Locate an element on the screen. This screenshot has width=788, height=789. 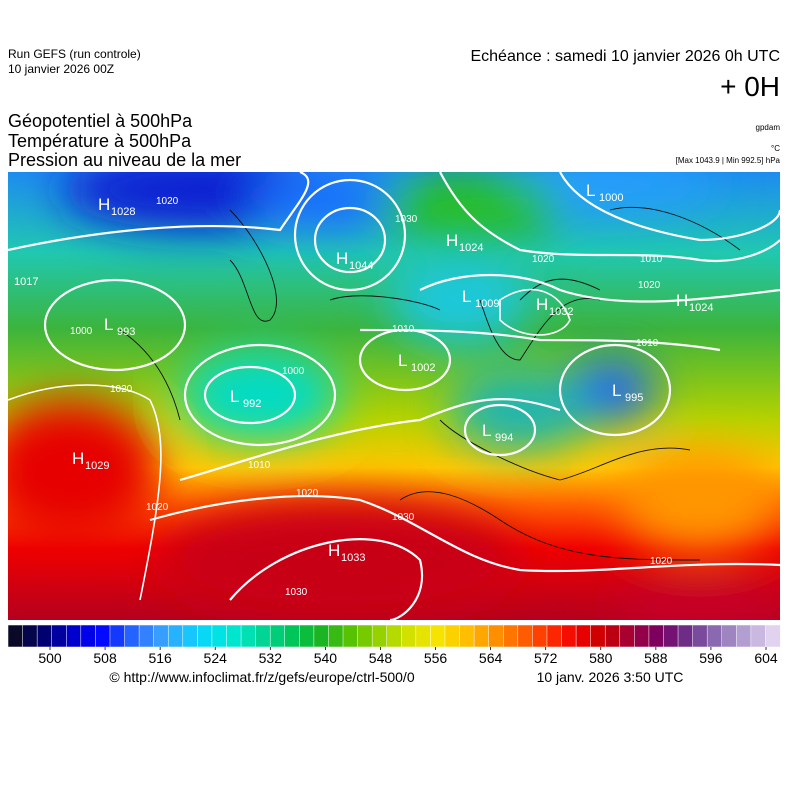
center-value: 993 is located at coordinates (126, 332).